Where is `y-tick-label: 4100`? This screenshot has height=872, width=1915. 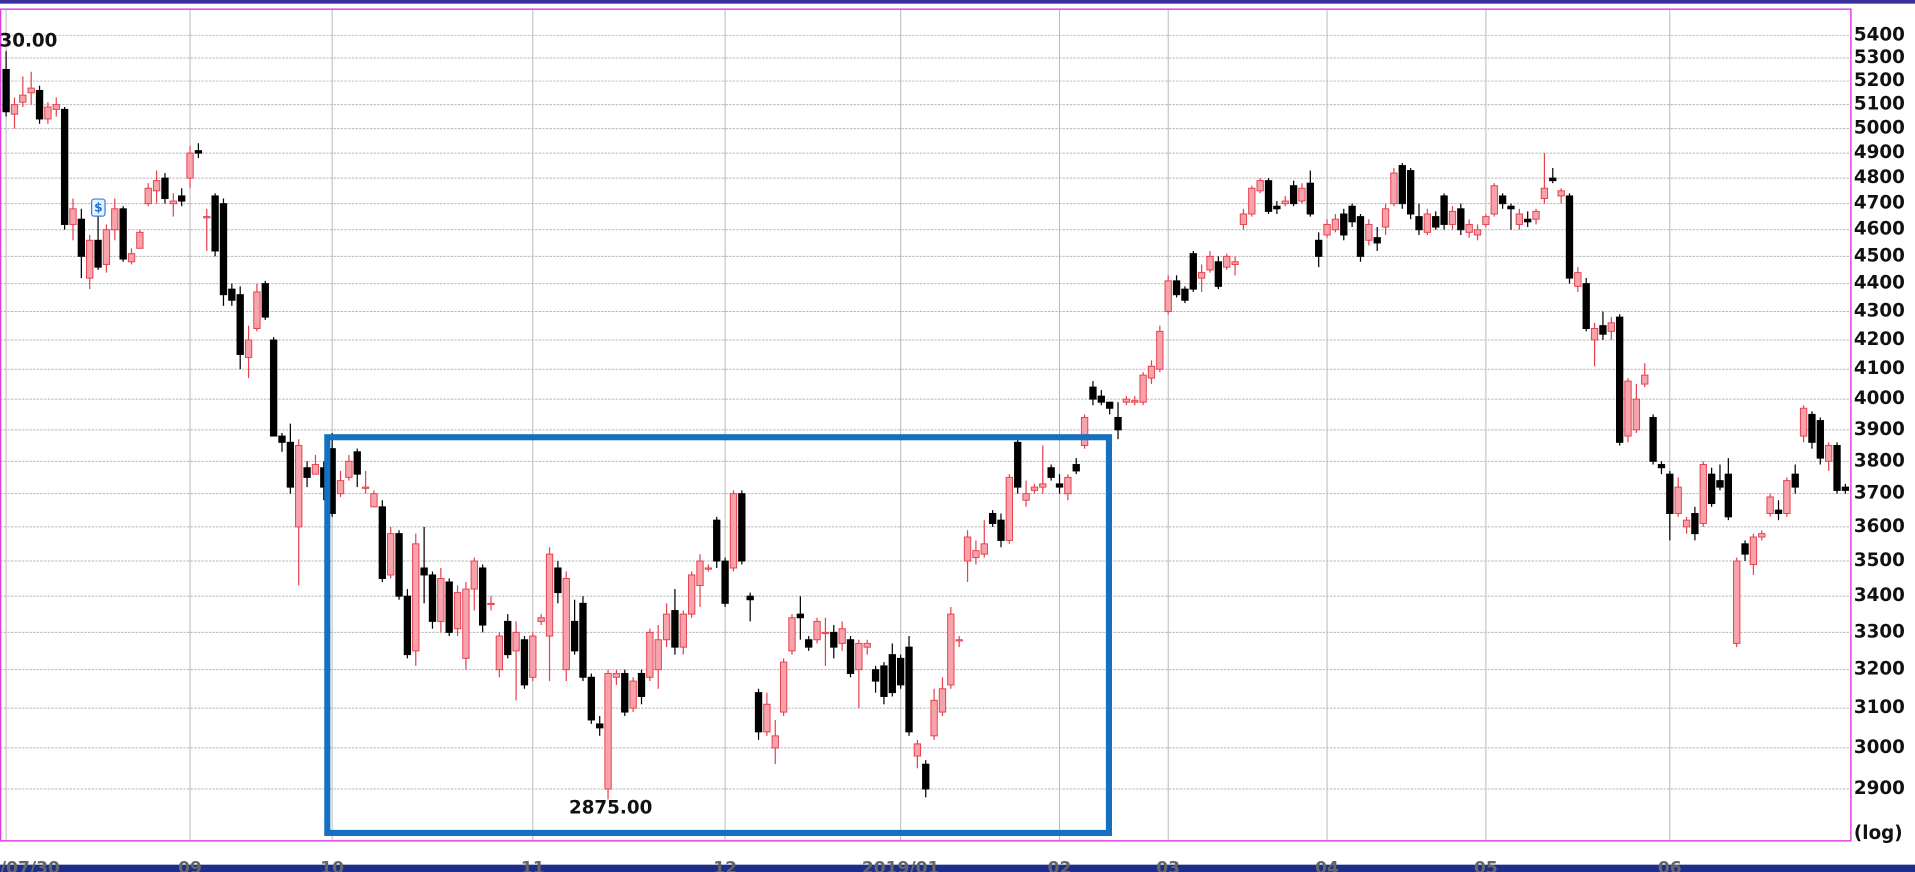 y-tick-label: 4100 is located at coordinates (1879, 368).